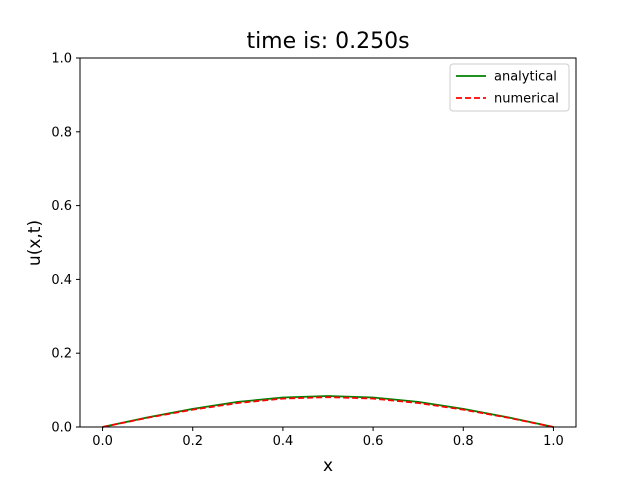  Describe the element at coordinates (192, 441) in the screenshot. I see `x-tick-label: 0.2` at that location.